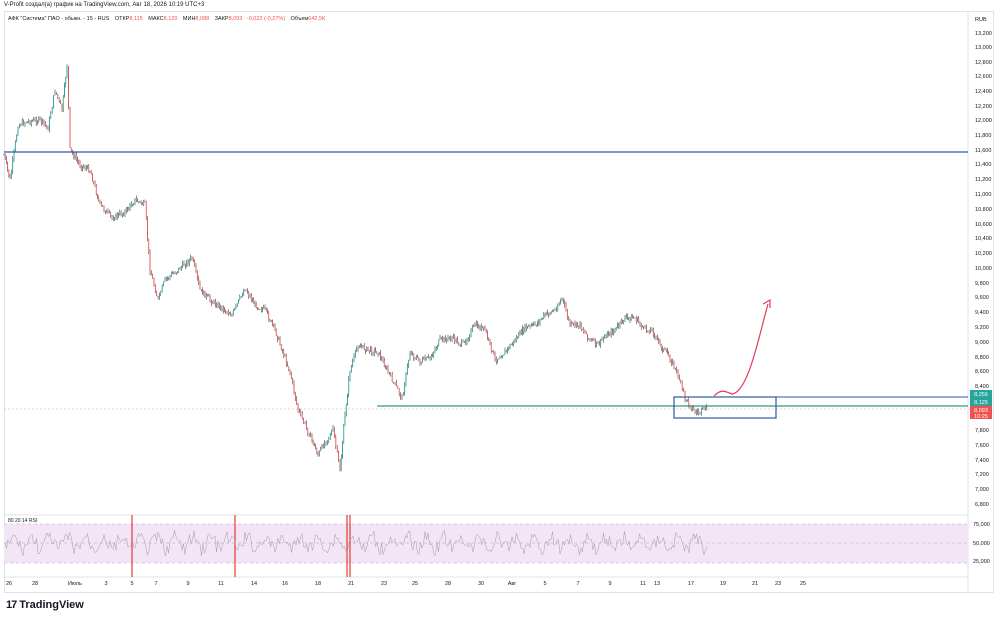  Describe the element at coordinates (221, 19) in the screenshot. I see `close-label: ЗАКР` at that location.